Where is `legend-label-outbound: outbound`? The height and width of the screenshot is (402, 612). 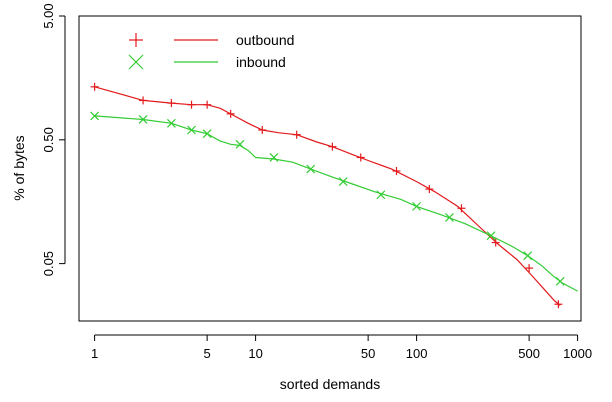
legend-label-outbound: outbound is located at coordinates (265, 40).